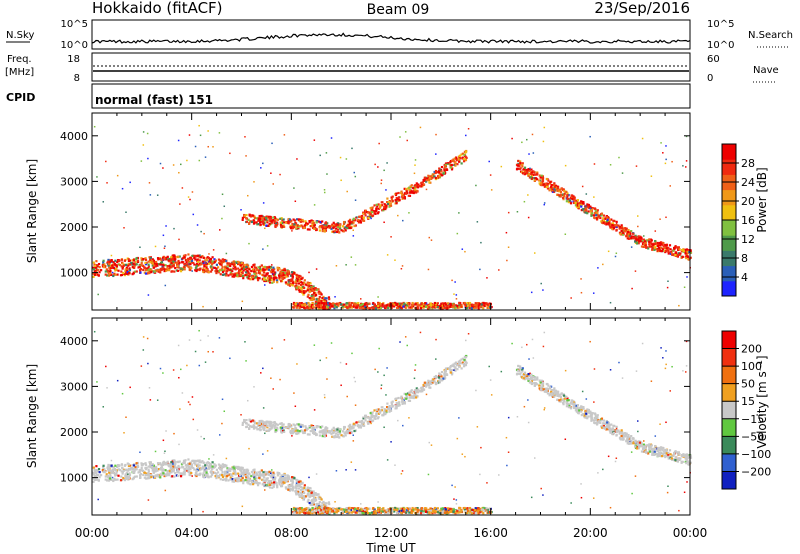 This screenshot has height=554, width=800. I want to click on y-tick-label: 3000, so click(74, 181).